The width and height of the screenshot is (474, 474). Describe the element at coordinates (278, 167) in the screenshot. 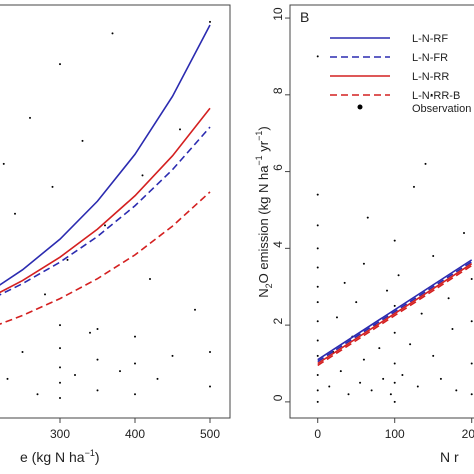

I see `y-tick-label: 6` at that location.